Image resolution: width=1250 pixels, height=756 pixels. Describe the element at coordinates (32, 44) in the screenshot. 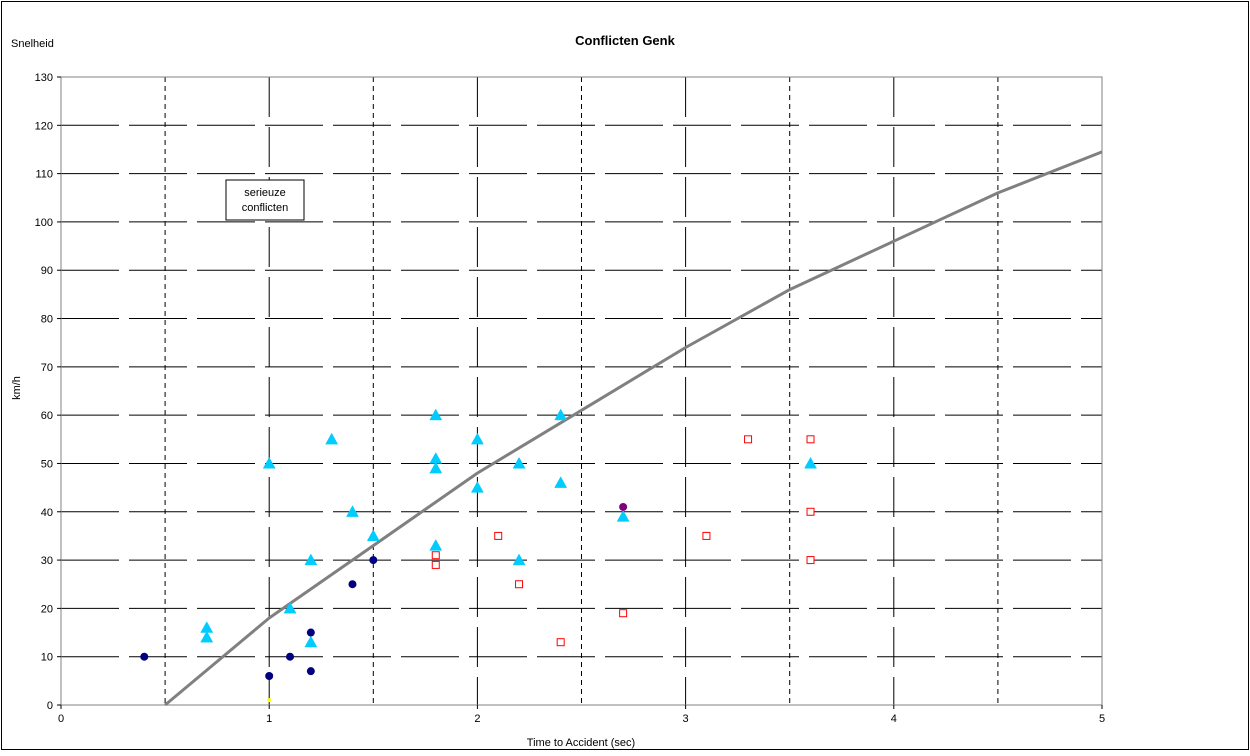

I see `y-axis-top-label: Snelheid` at that location.